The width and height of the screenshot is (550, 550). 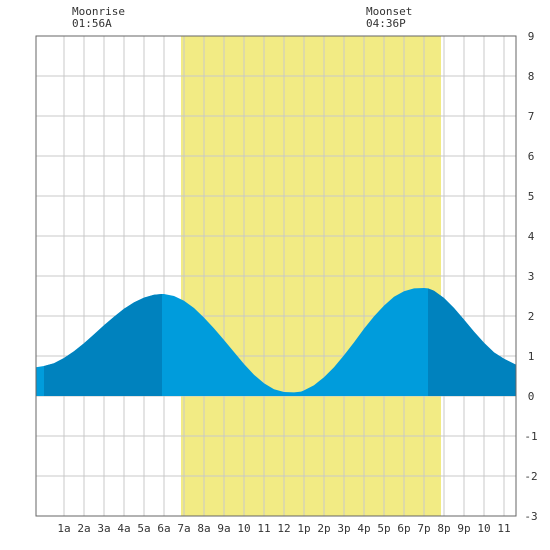 What do you see at coordinates (83, 528) in the screenshot?
I see `x-tick-label: 2a` at bounding box center [83, 528].